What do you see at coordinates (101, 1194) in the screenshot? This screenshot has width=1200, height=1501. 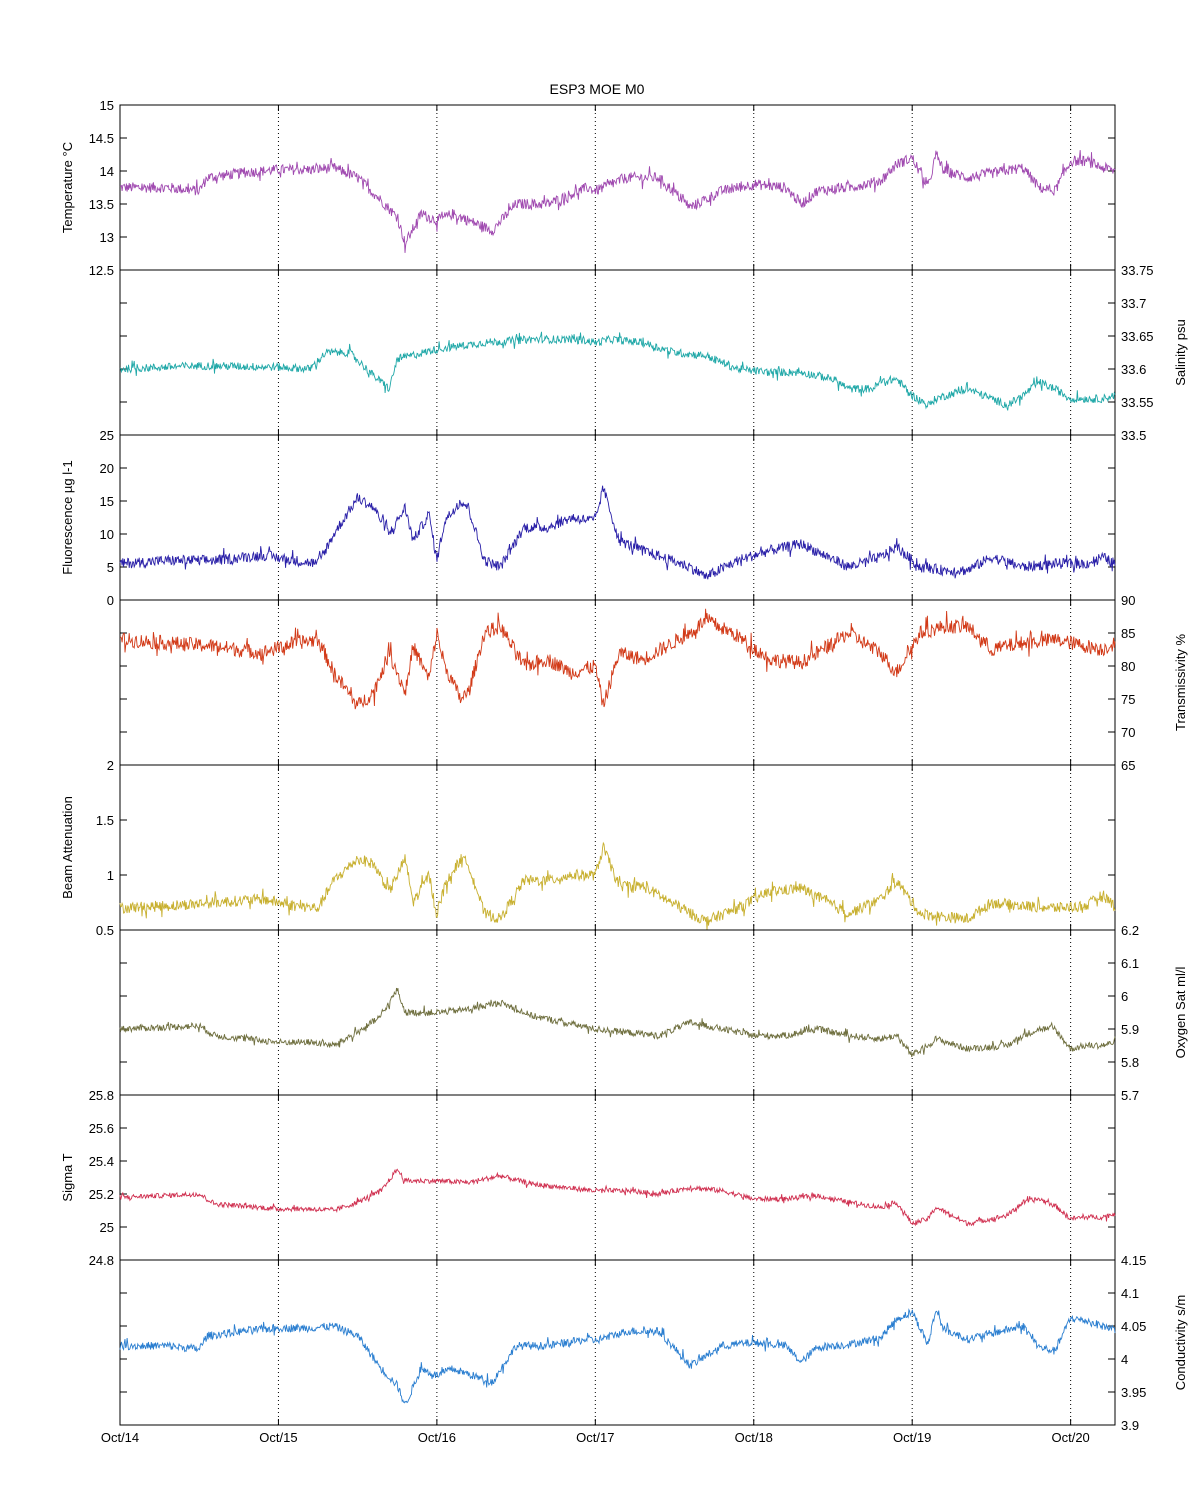 I see `y-tick-label: 25.2` at bounding box center [101, 1194].